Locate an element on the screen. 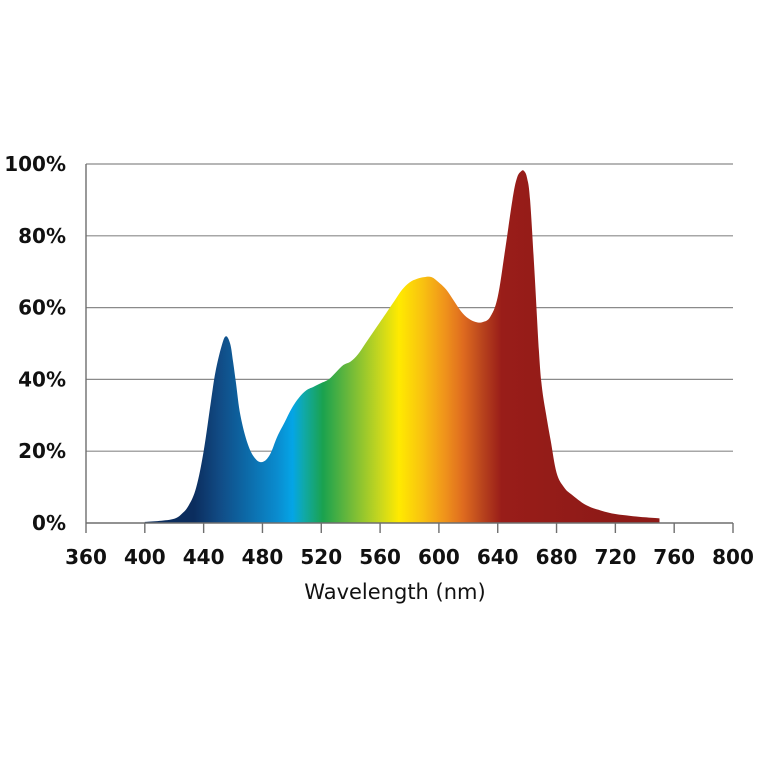  x-tick-label-560: 560 is located at coordinates (380, 557).